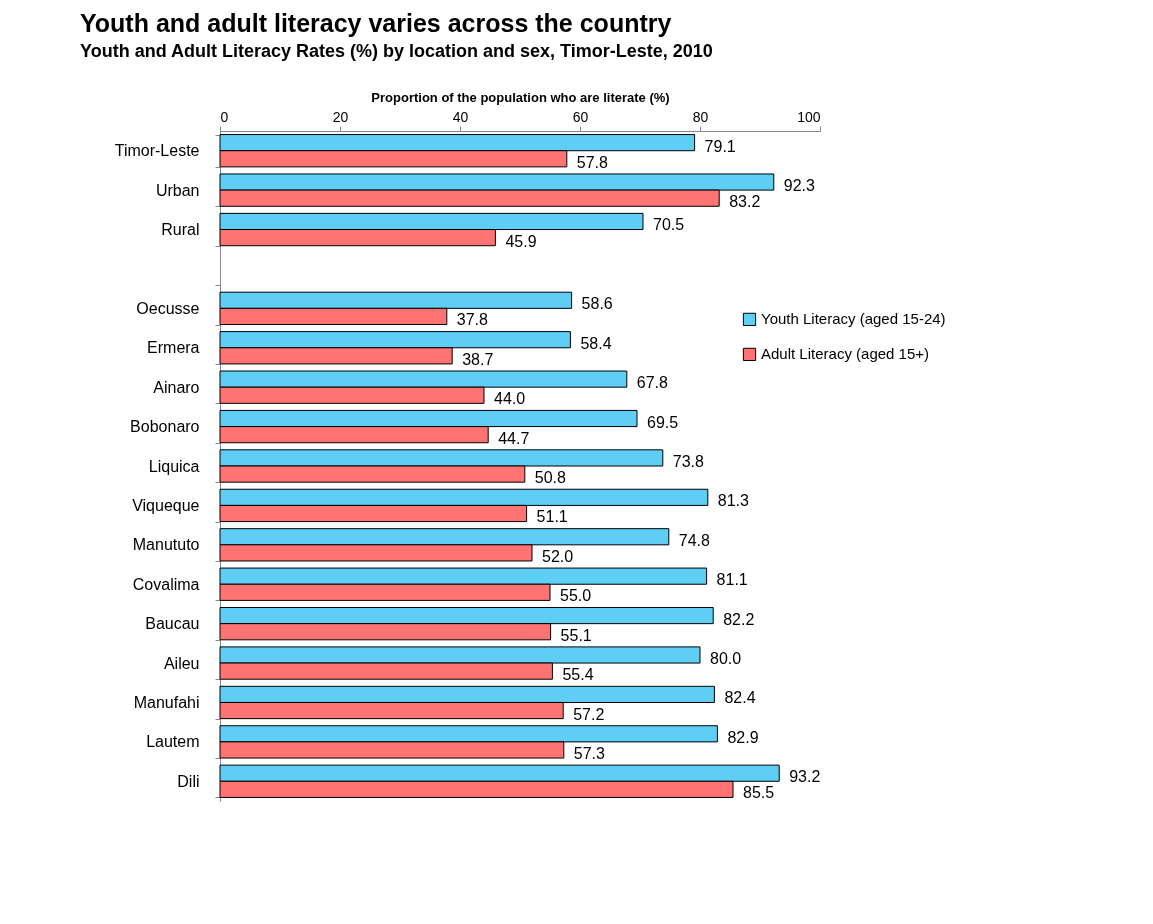  I want to click on y-tick-label: Rural, so click(180, 230).